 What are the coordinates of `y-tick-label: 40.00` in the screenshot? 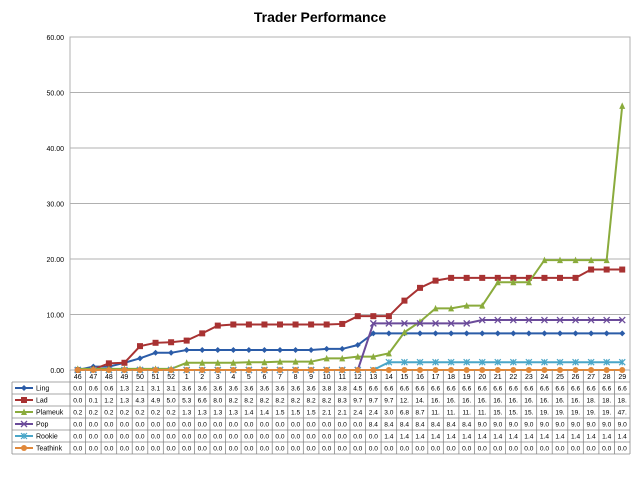 It's located at (55, 149).